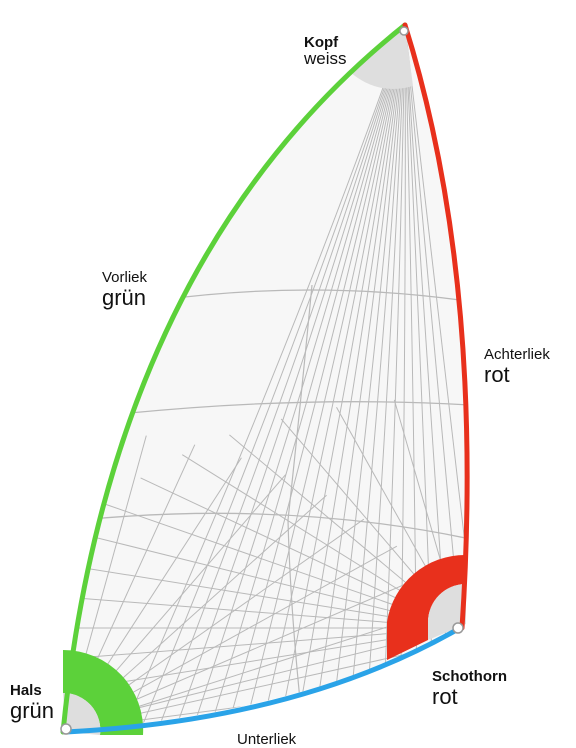  I want to click on label-schothorn-color: rot, so click(445, 696).